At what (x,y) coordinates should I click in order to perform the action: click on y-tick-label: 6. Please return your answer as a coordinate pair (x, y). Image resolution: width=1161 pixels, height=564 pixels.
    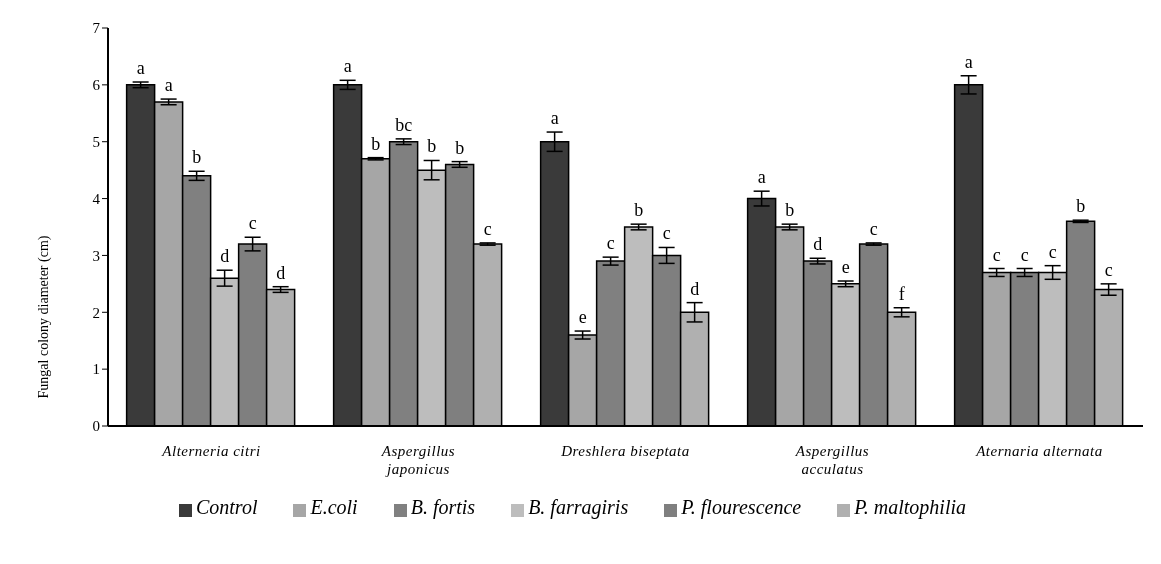
    Looking at the image, I should click on (96, 85).